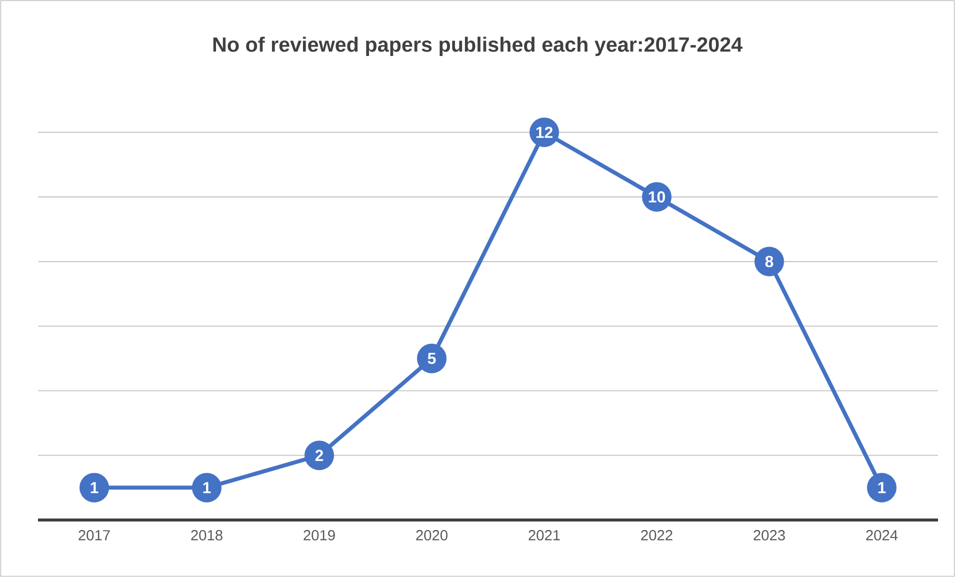  I want to click on x-tick-label: 2018, so click(206, 535).